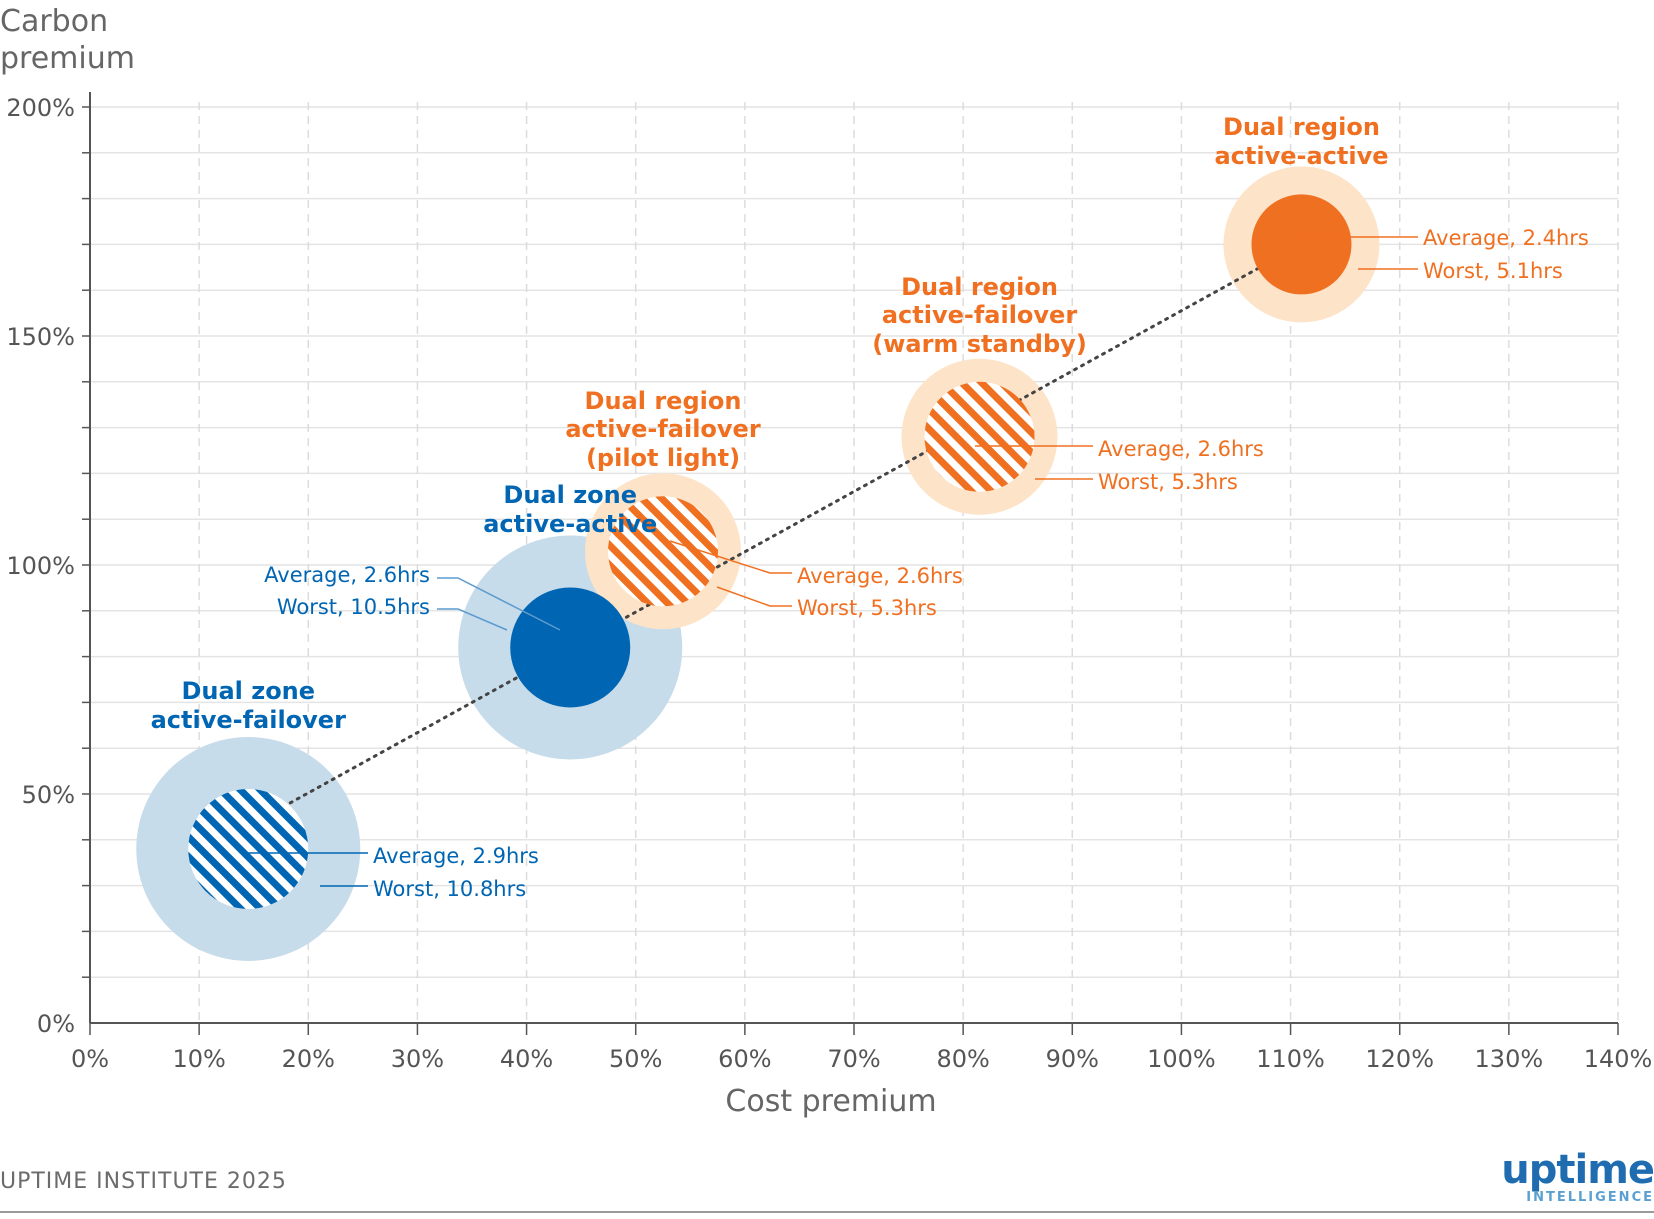 The image size is (1654, 1219). I want to click on uptime-logo: uptime INTELLIGENCE, so click(1577, 1178).